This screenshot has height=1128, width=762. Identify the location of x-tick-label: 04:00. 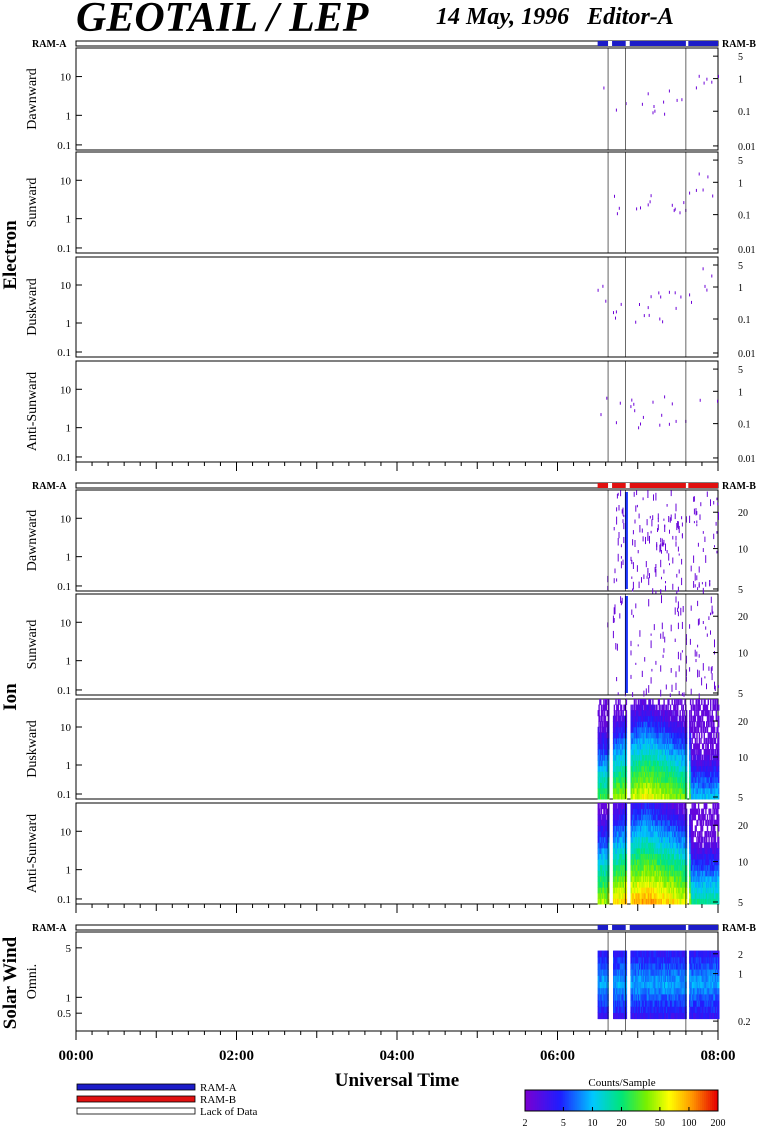
(397, 1056).